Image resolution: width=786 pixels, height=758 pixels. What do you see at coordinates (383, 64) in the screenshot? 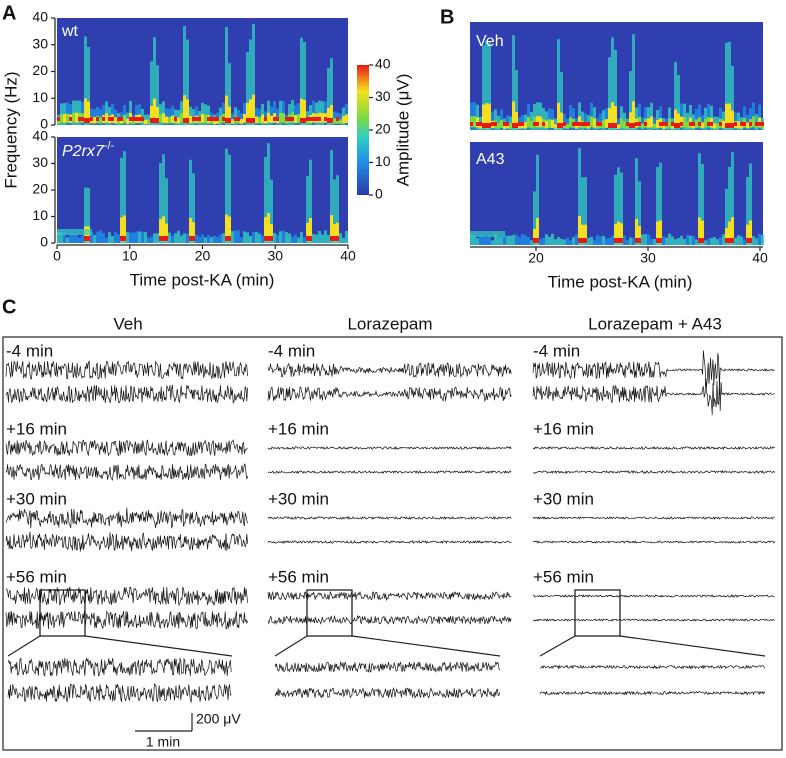
I see `colorbar-tick-label: 40` at bounding box center [383, 64].